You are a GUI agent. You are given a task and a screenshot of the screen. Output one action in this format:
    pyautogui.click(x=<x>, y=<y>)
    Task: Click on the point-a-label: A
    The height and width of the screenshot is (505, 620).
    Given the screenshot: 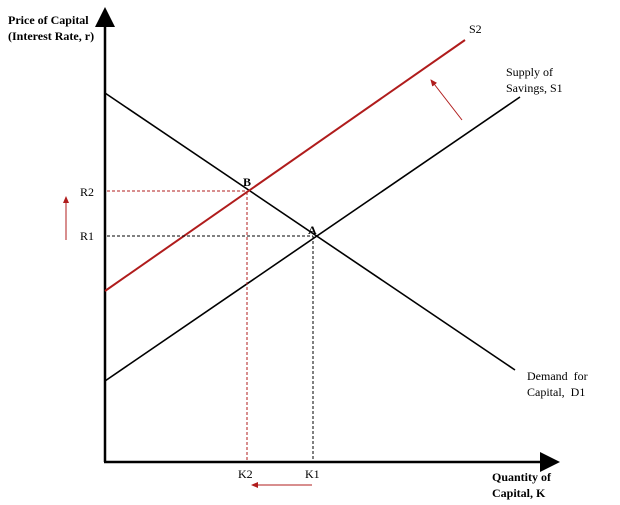 What is the action you would take?
    pyautogui.click(x=312, y=230)
    